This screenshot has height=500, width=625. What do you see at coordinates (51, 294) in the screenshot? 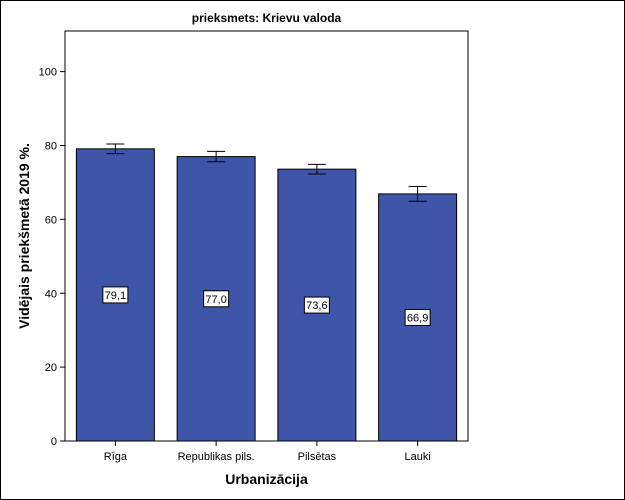
I see `y-tick-label: 40` at bounding box center [51, 294].